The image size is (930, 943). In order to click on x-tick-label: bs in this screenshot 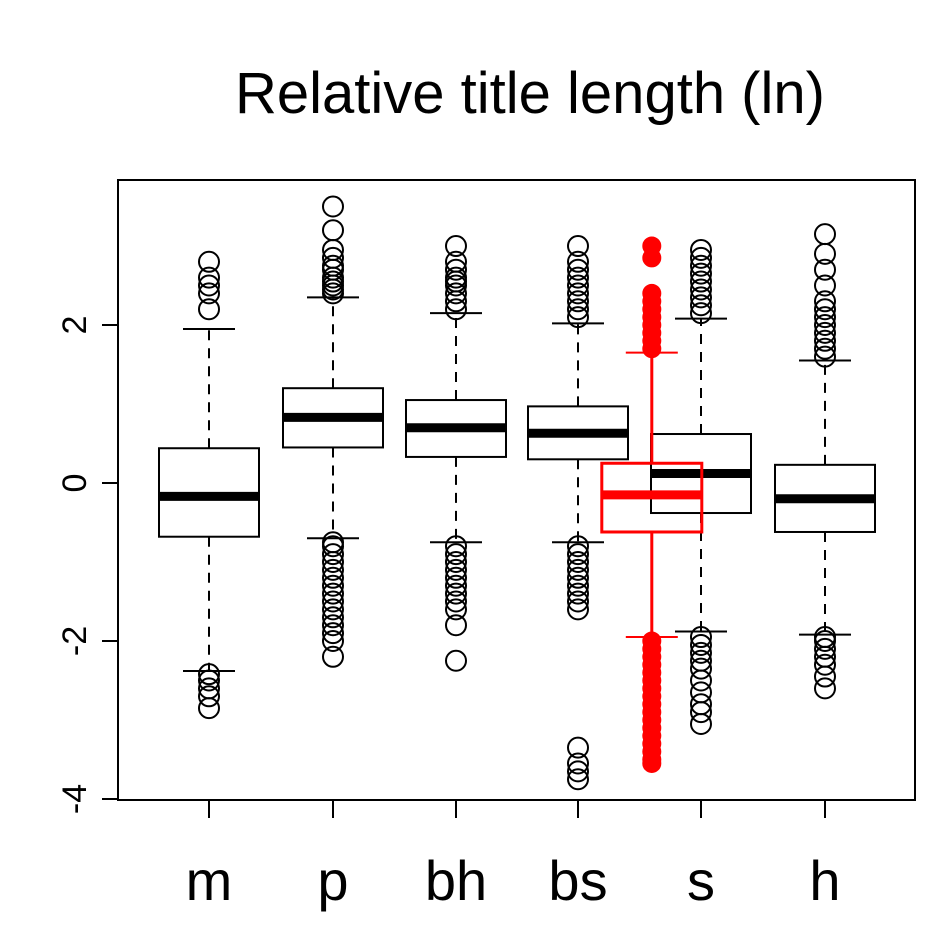, I will do `click(577, 880)`.